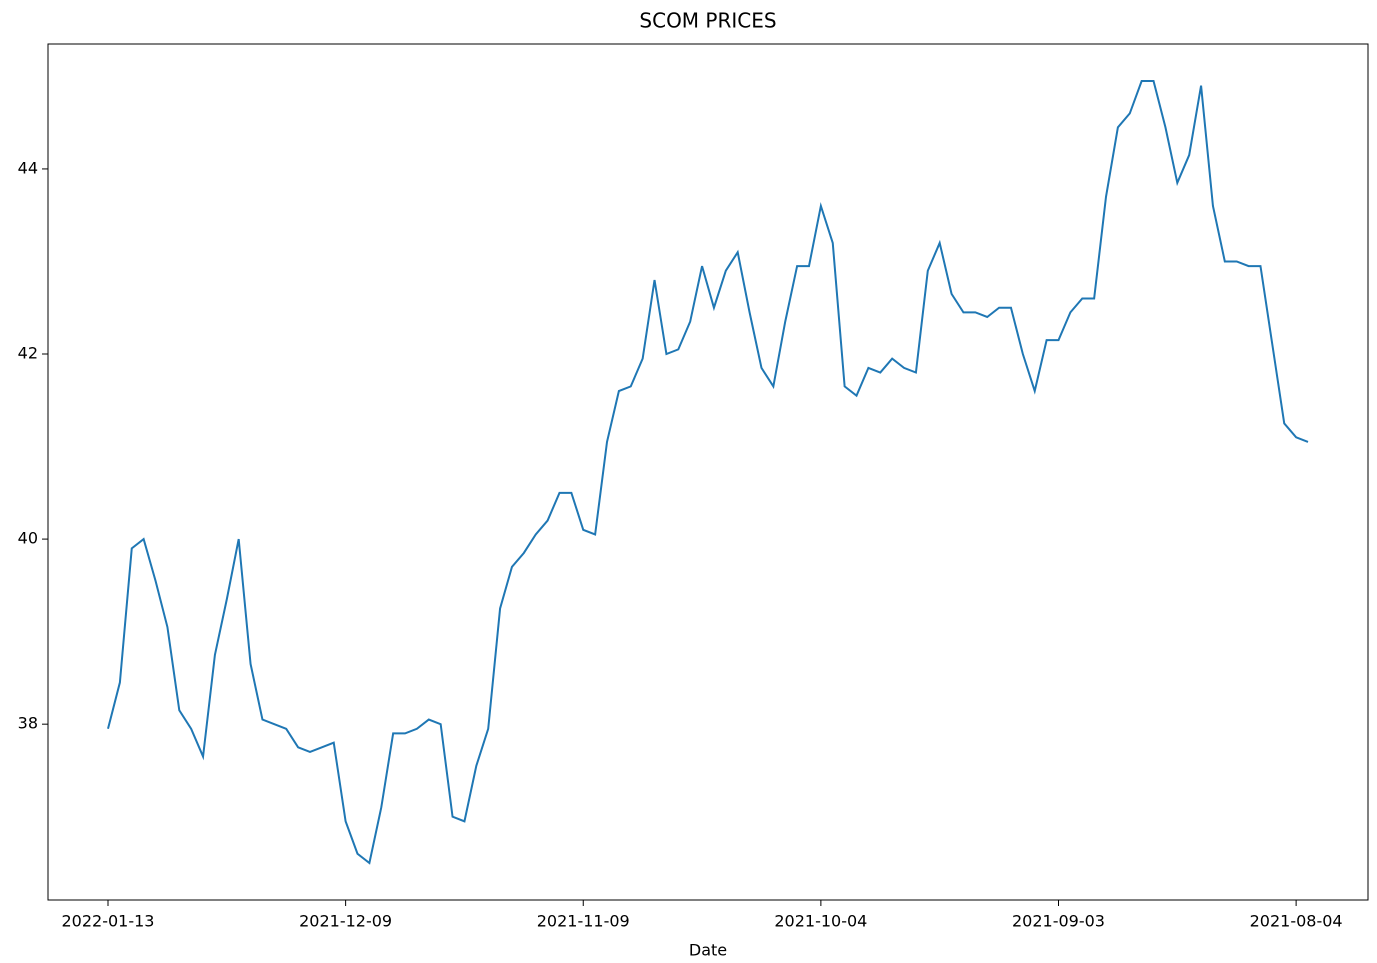 The width and height of the screenshot is (1377, 963). What do you see at coordinates (583, 921) in the screenshot?
I see `x-tick-label: 2021-11-09` at bounding box center [583, 921].